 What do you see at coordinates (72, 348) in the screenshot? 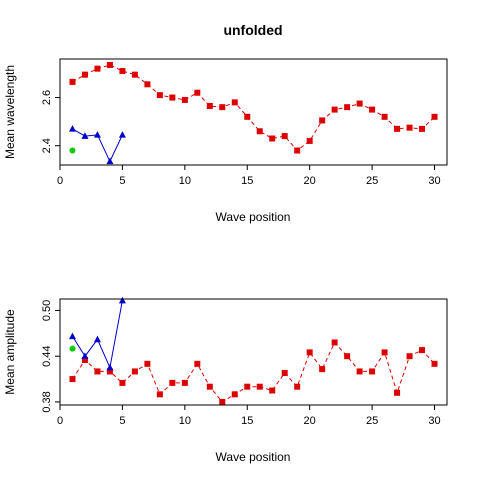
I see `data-point-green-amplitude` at bounding box center [72, 348].